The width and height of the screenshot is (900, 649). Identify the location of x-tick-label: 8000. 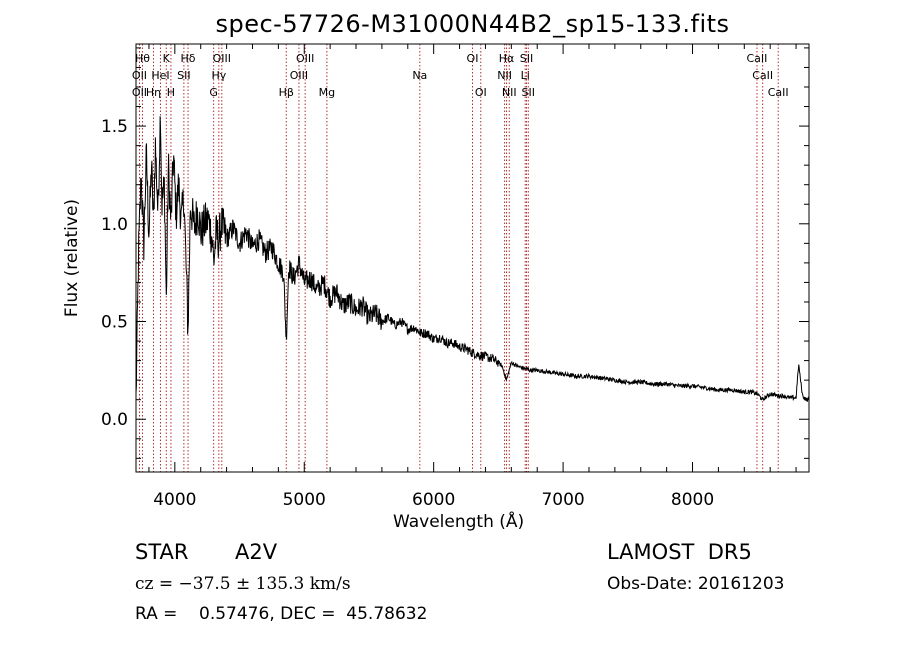
(692, 500).